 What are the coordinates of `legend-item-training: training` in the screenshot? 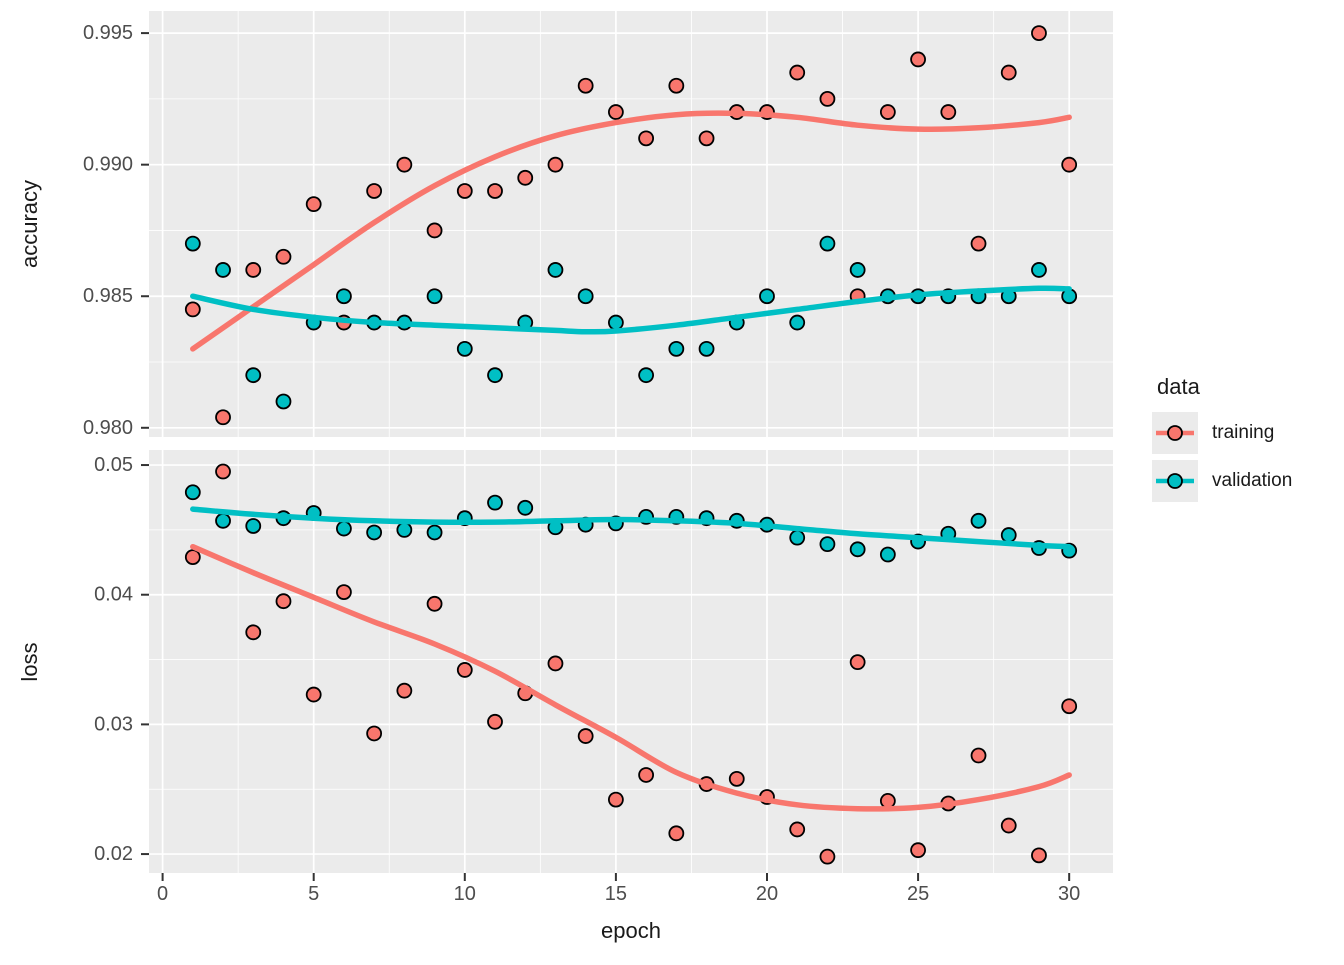 It's located at (1222, 433).